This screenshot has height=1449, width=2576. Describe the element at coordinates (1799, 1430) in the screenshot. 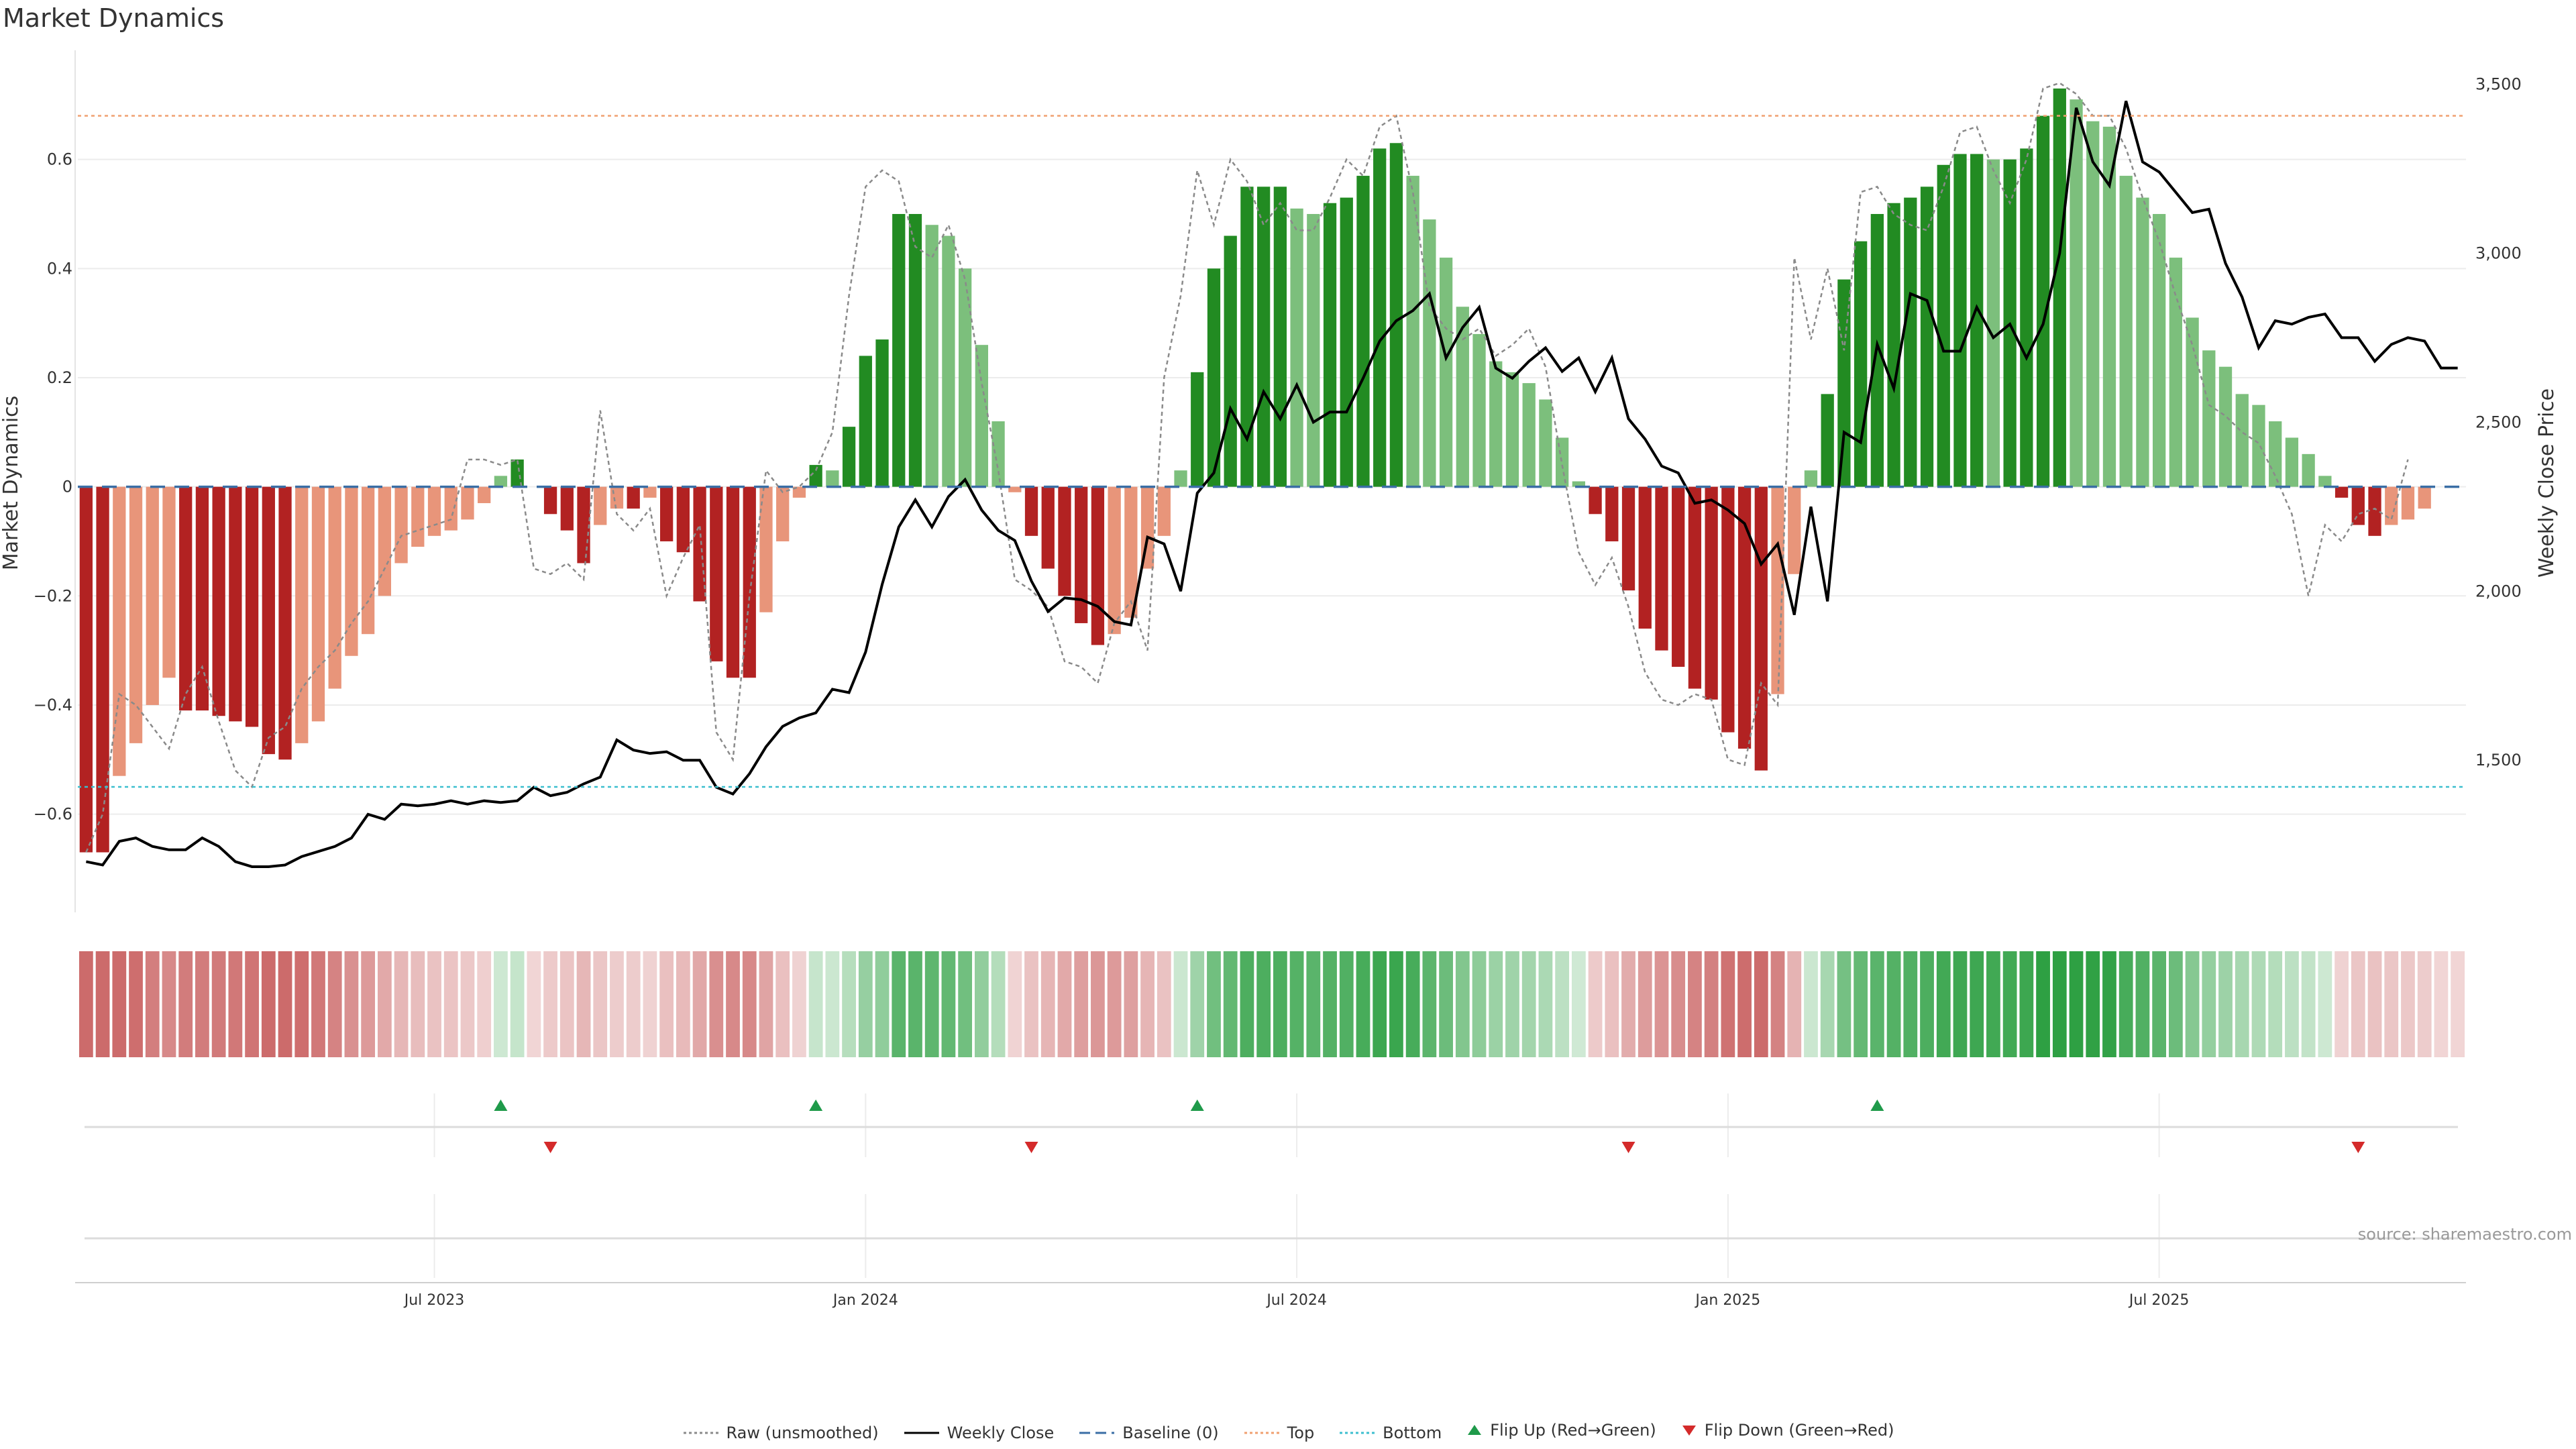

I see `legend-label: Flip Down (Green→Red)` at that location.